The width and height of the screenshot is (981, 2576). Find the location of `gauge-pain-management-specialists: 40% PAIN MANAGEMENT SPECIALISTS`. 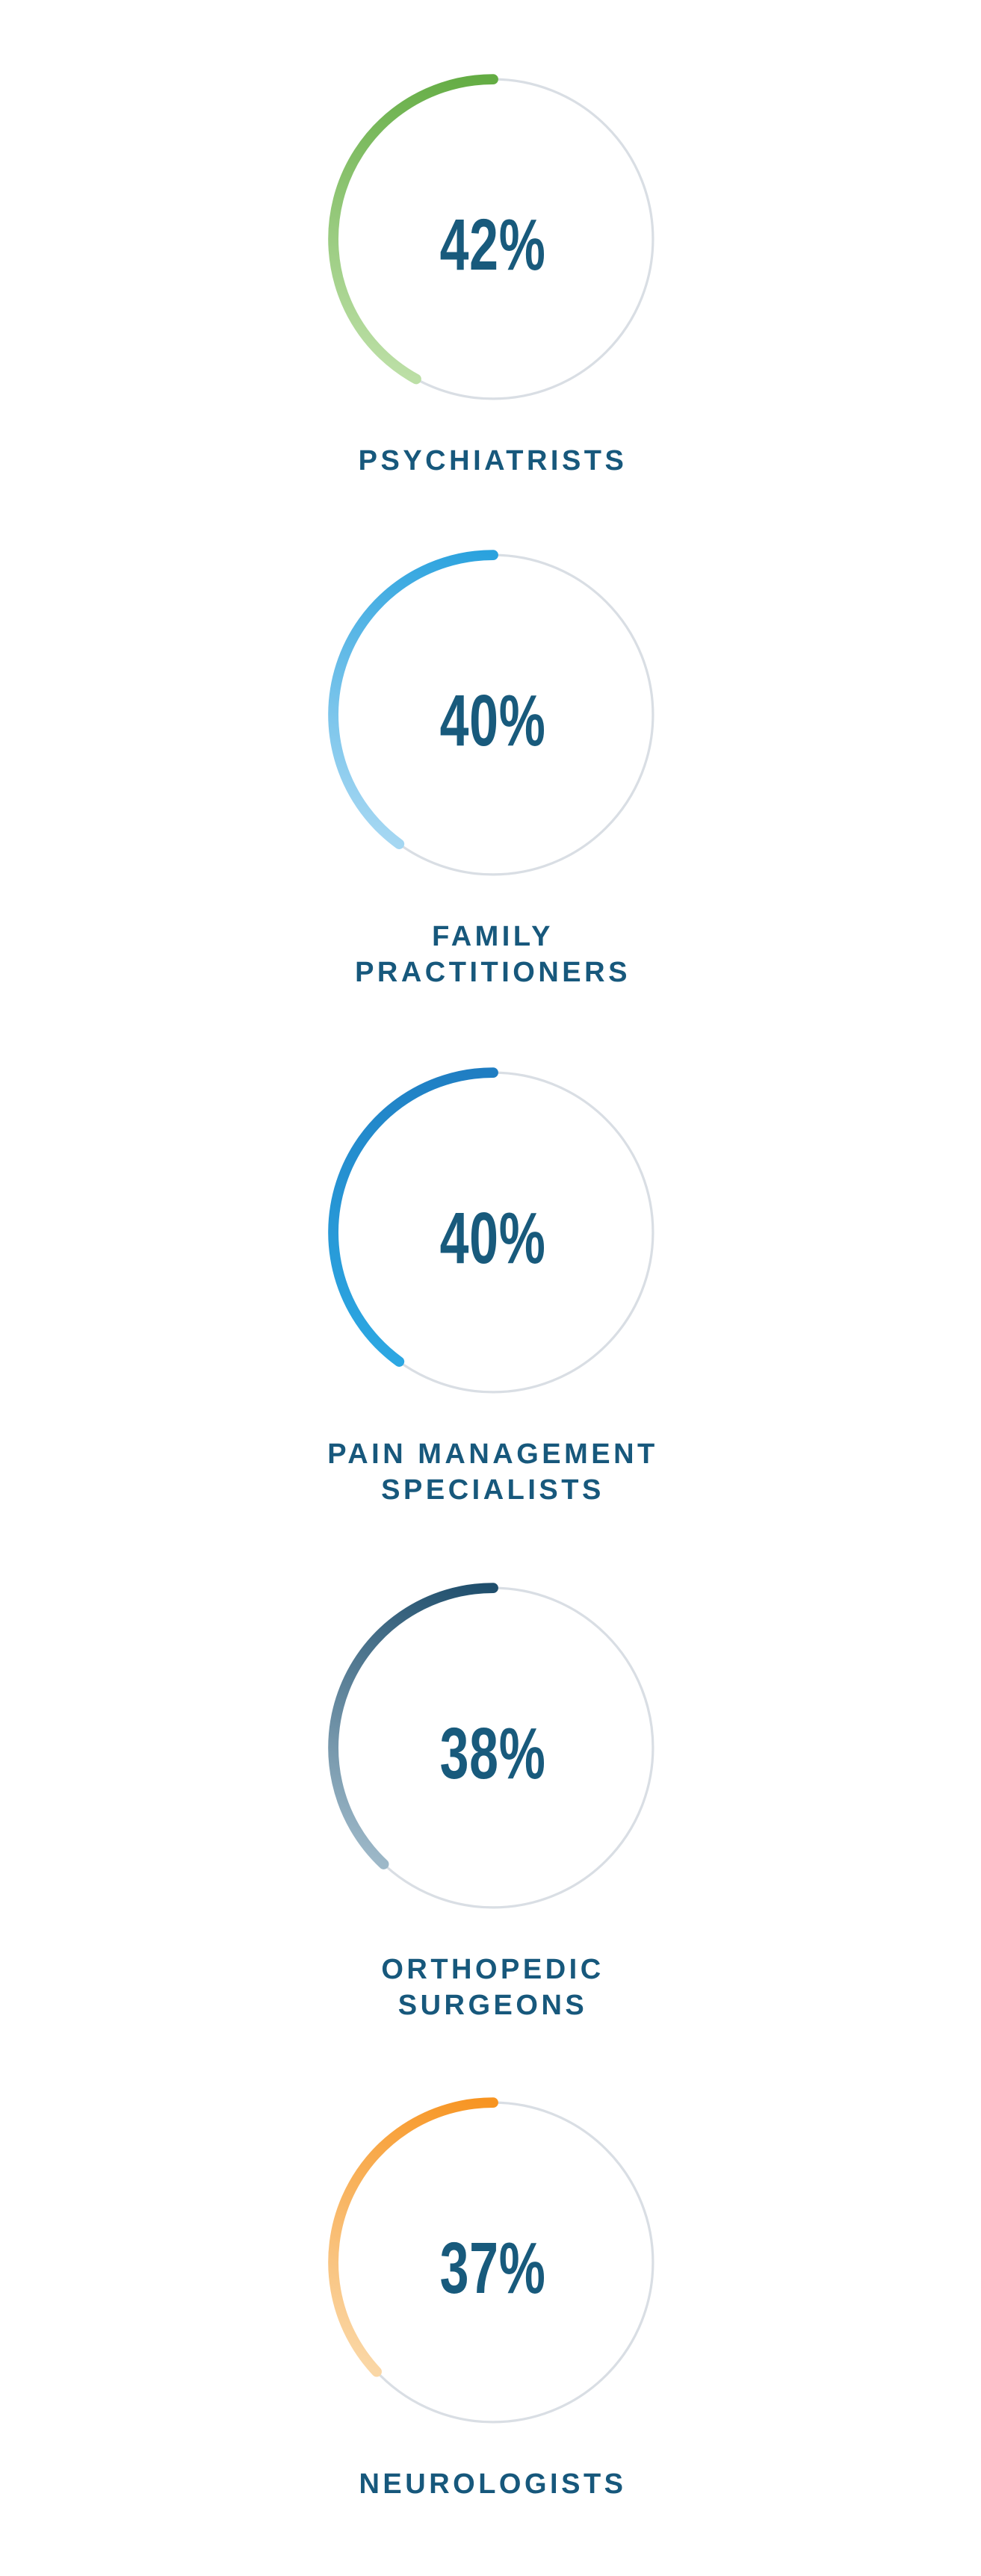

gauge-pain-management-specialists: 40% PAIN MANAGEMENT SPECIALISTS is located at coordinates (493, 1293).